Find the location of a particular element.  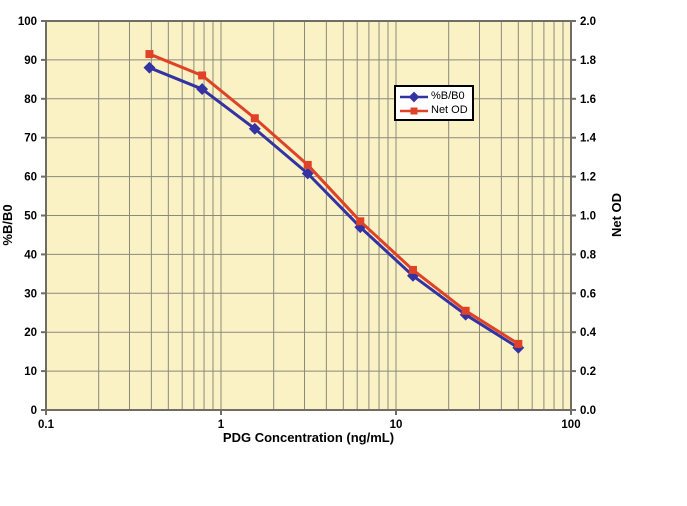

svg-text: 1 is located at coordinates (221, 425).